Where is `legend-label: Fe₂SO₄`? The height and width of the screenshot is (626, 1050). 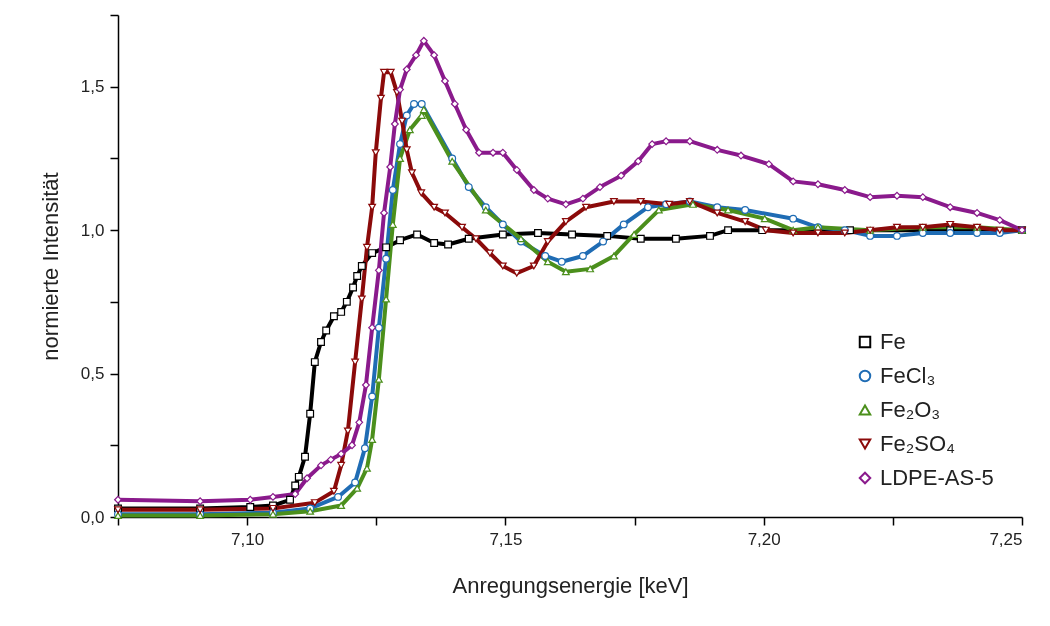 legend-label: Fe₂SO₄ is located at coordinates (917, 443).